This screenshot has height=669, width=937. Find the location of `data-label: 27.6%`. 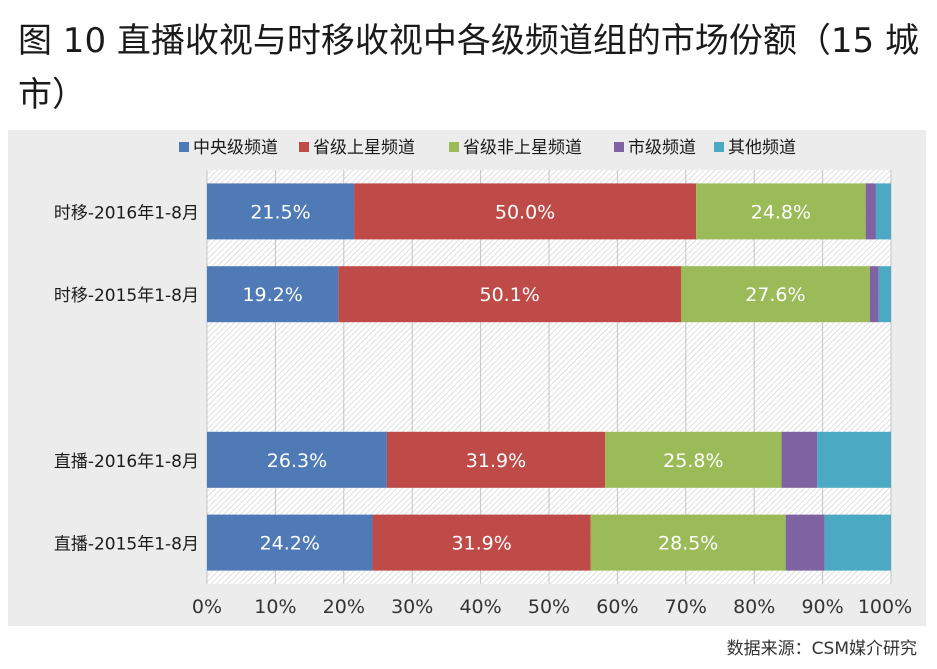

data-label: 27.6% is located at coordinates (775, 295).